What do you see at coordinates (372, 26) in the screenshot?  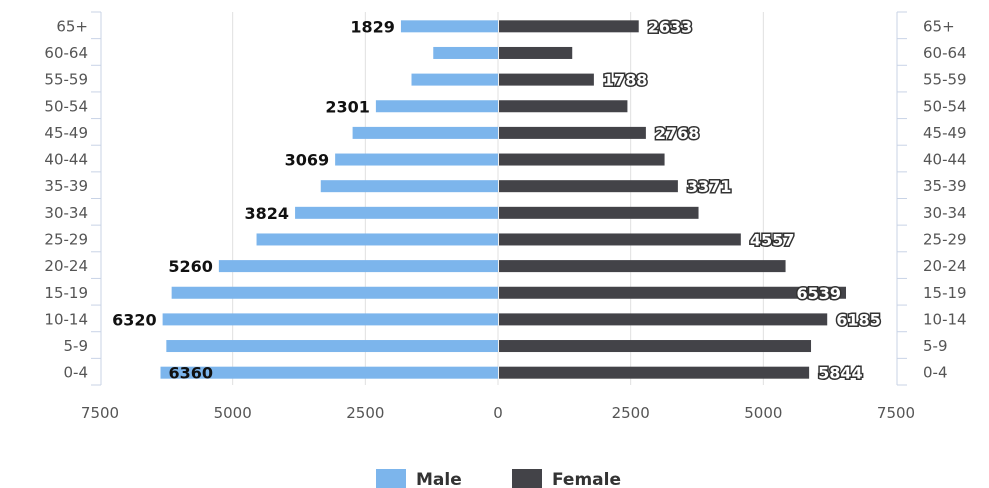 I see `data-label-male: 1829` at bounding box center [372, 26].